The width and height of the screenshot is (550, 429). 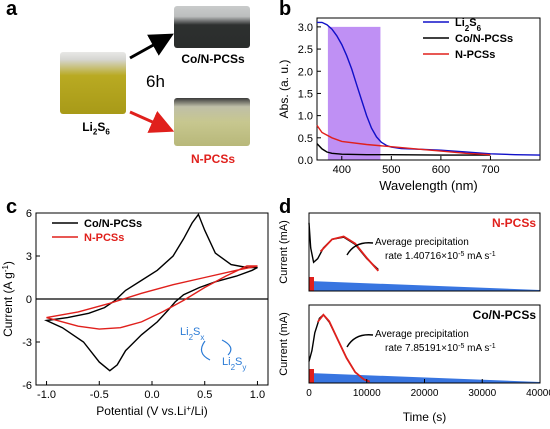 I want to click on x-tick-label: -1.0, so click(x=46, y=395).